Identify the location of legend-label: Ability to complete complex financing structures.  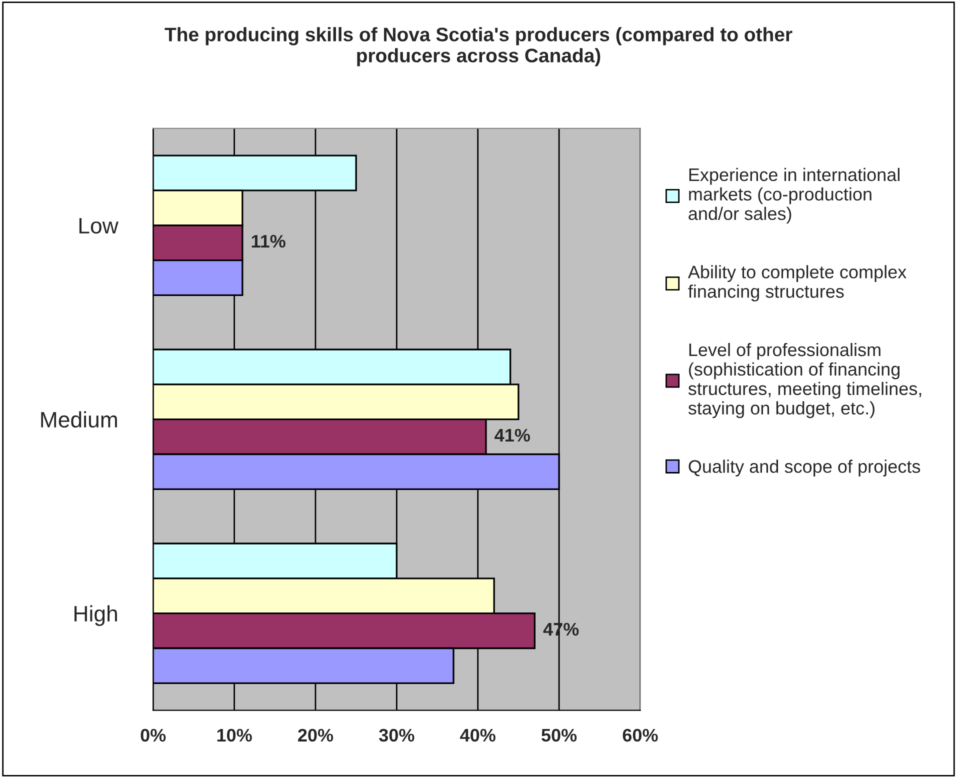
(797, 283).